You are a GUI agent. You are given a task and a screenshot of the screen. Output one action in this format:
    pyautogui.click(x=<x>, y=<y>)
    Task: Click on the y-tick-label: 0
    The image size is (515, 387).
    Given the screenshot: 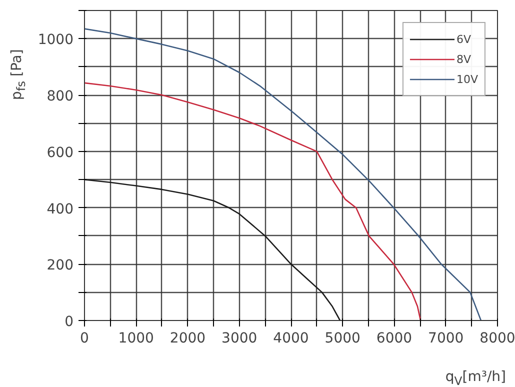 What is the action you would take?
    pyautogui.click(x=69, y=322)
    